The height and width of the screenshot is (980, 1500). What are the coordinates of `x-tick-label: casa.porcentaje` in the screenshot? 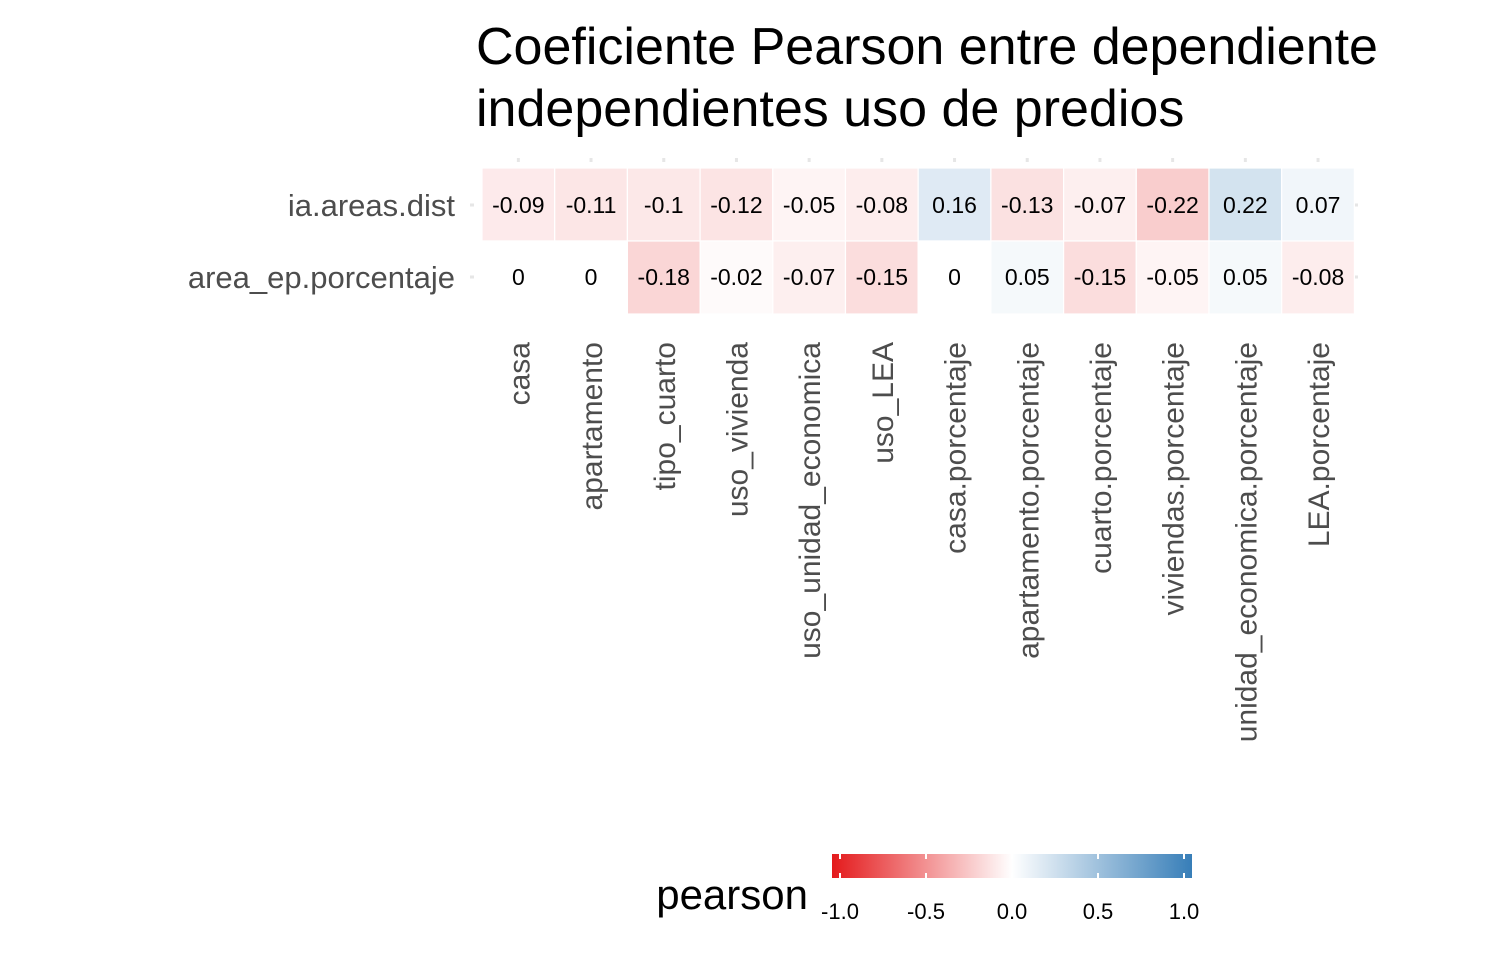 It's located at (956, 448).